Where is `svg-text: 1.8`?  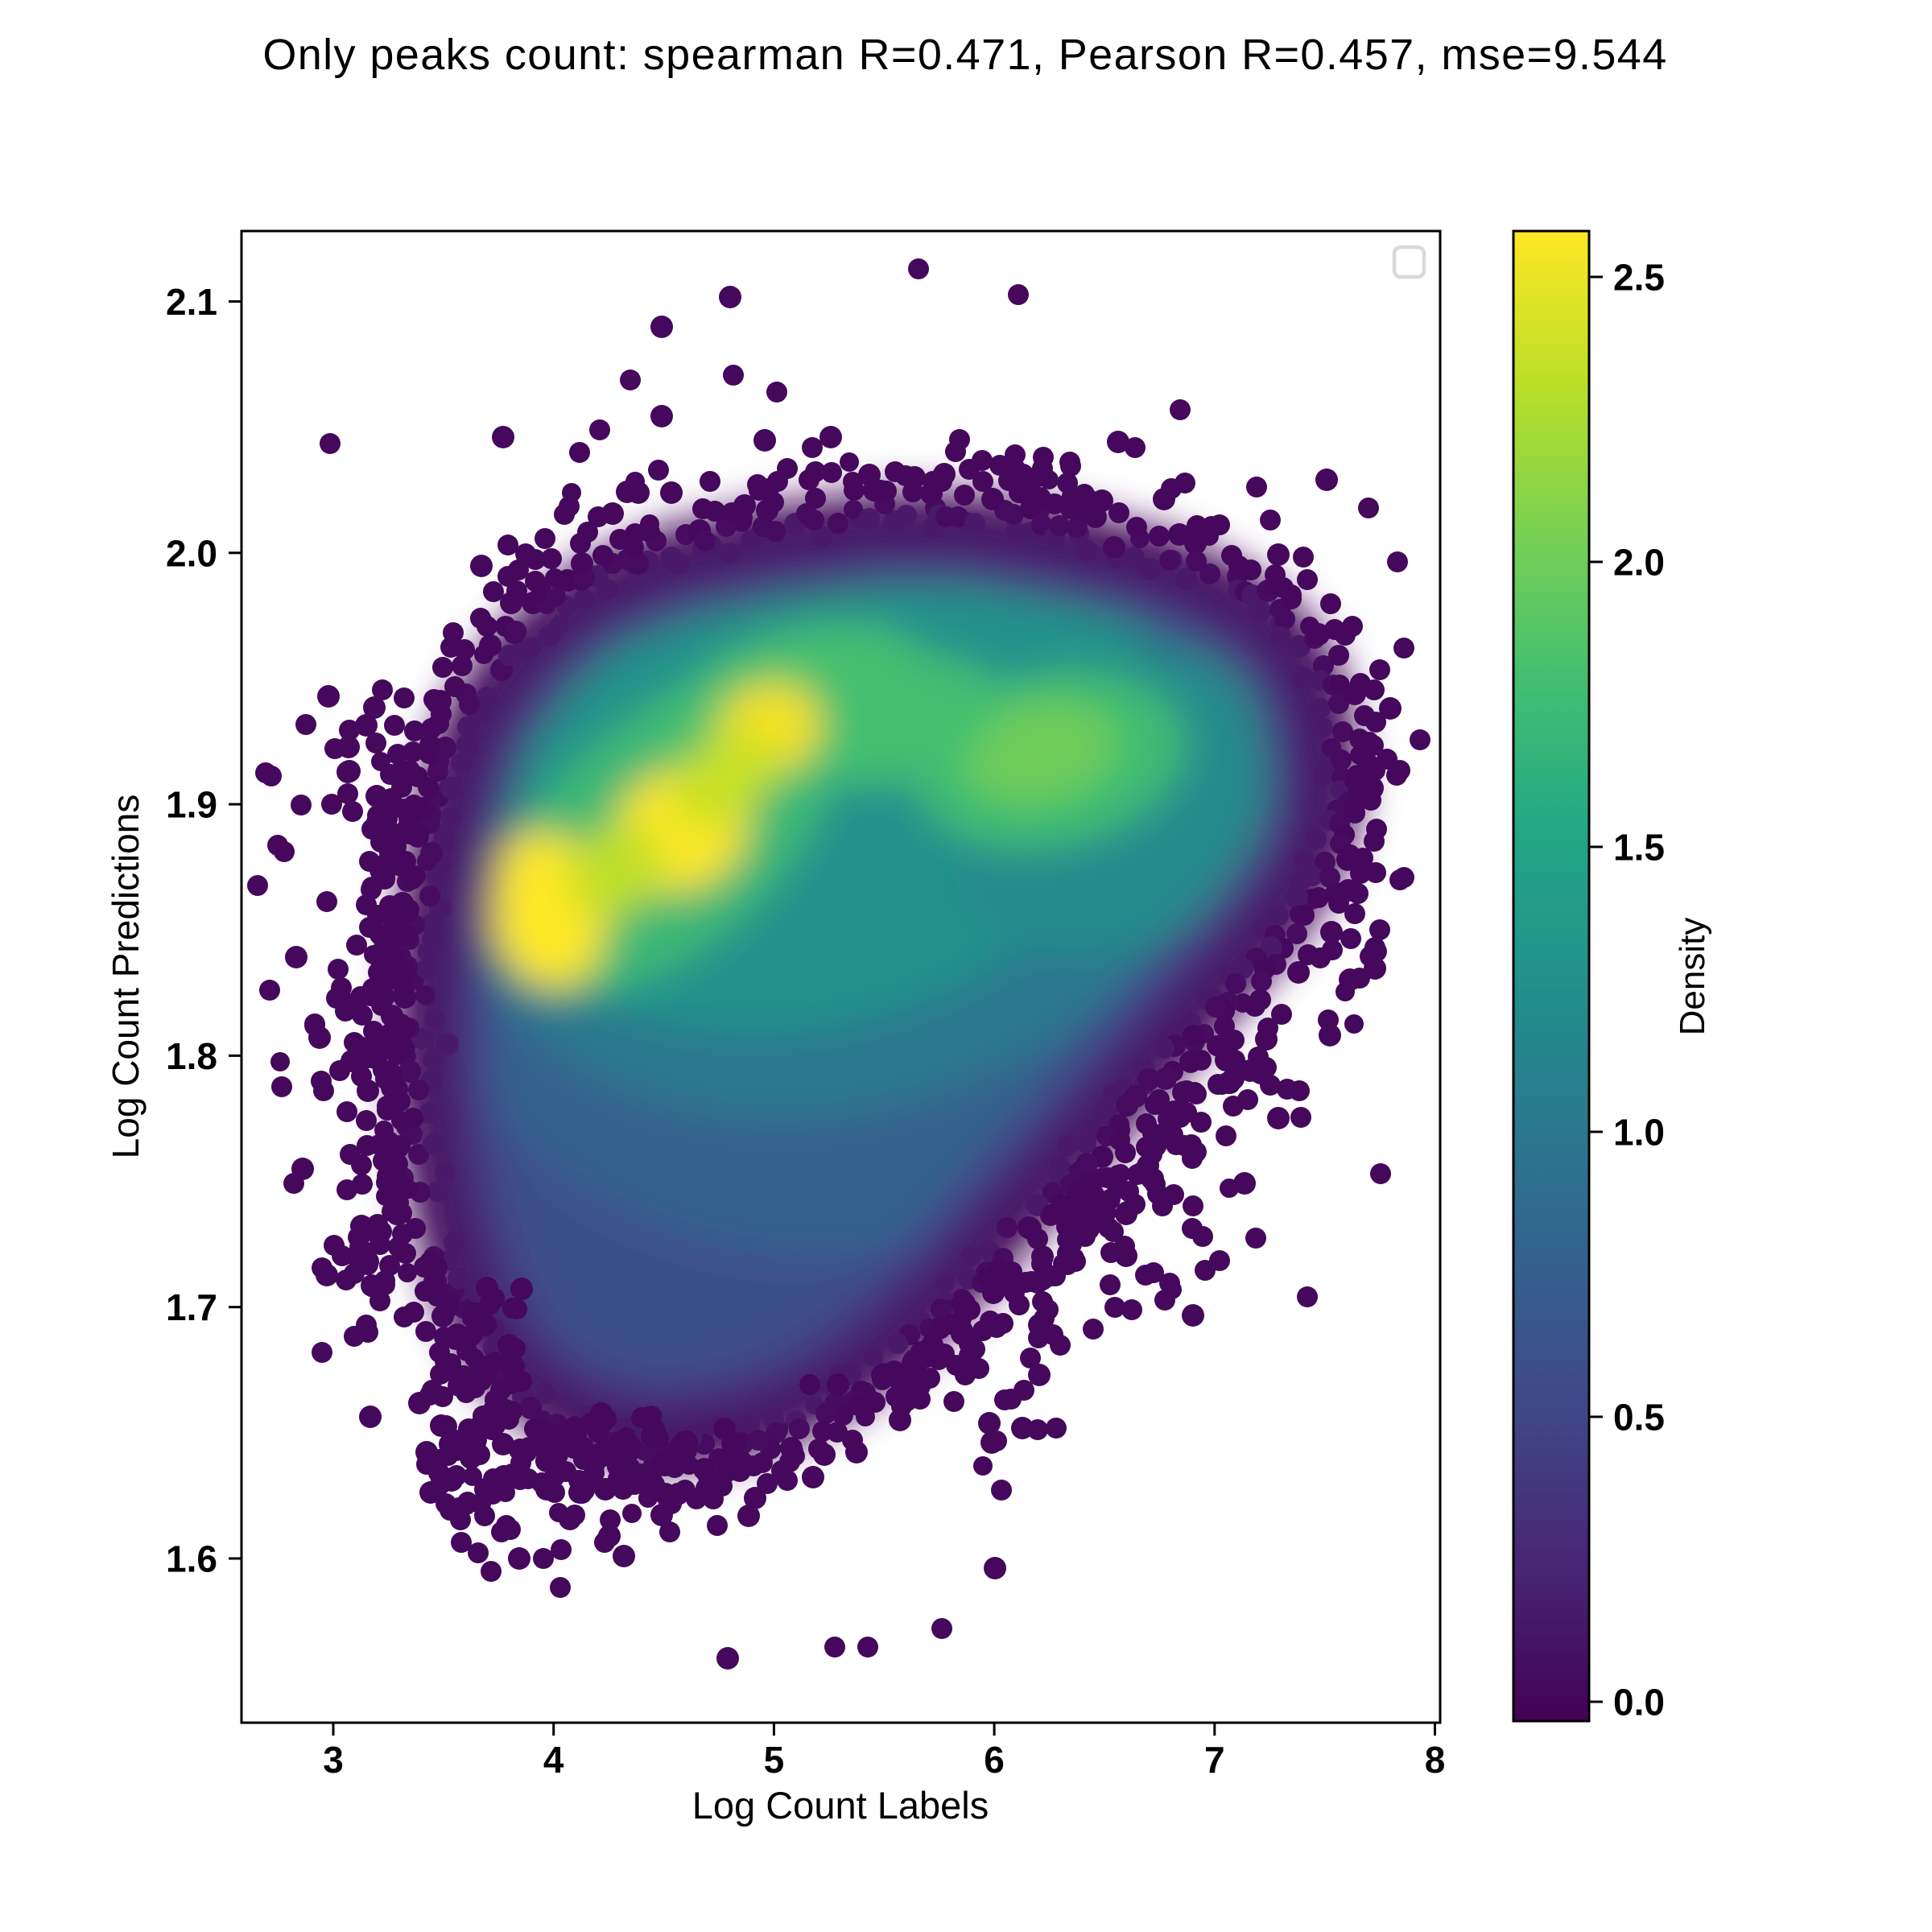 svg-text: 1.8 is located at coordinates (191, 1056).